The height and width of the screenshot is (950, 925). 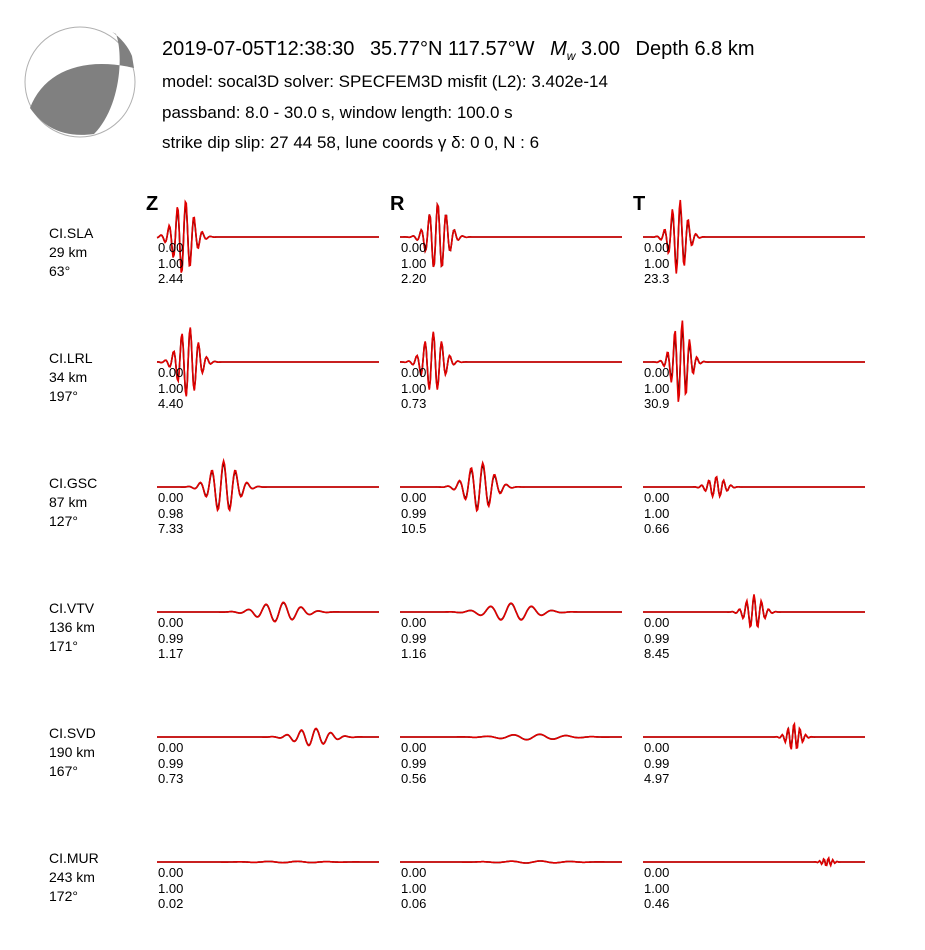 I want to click on cross-correlation: 0.98, so click(x=171, y=513).